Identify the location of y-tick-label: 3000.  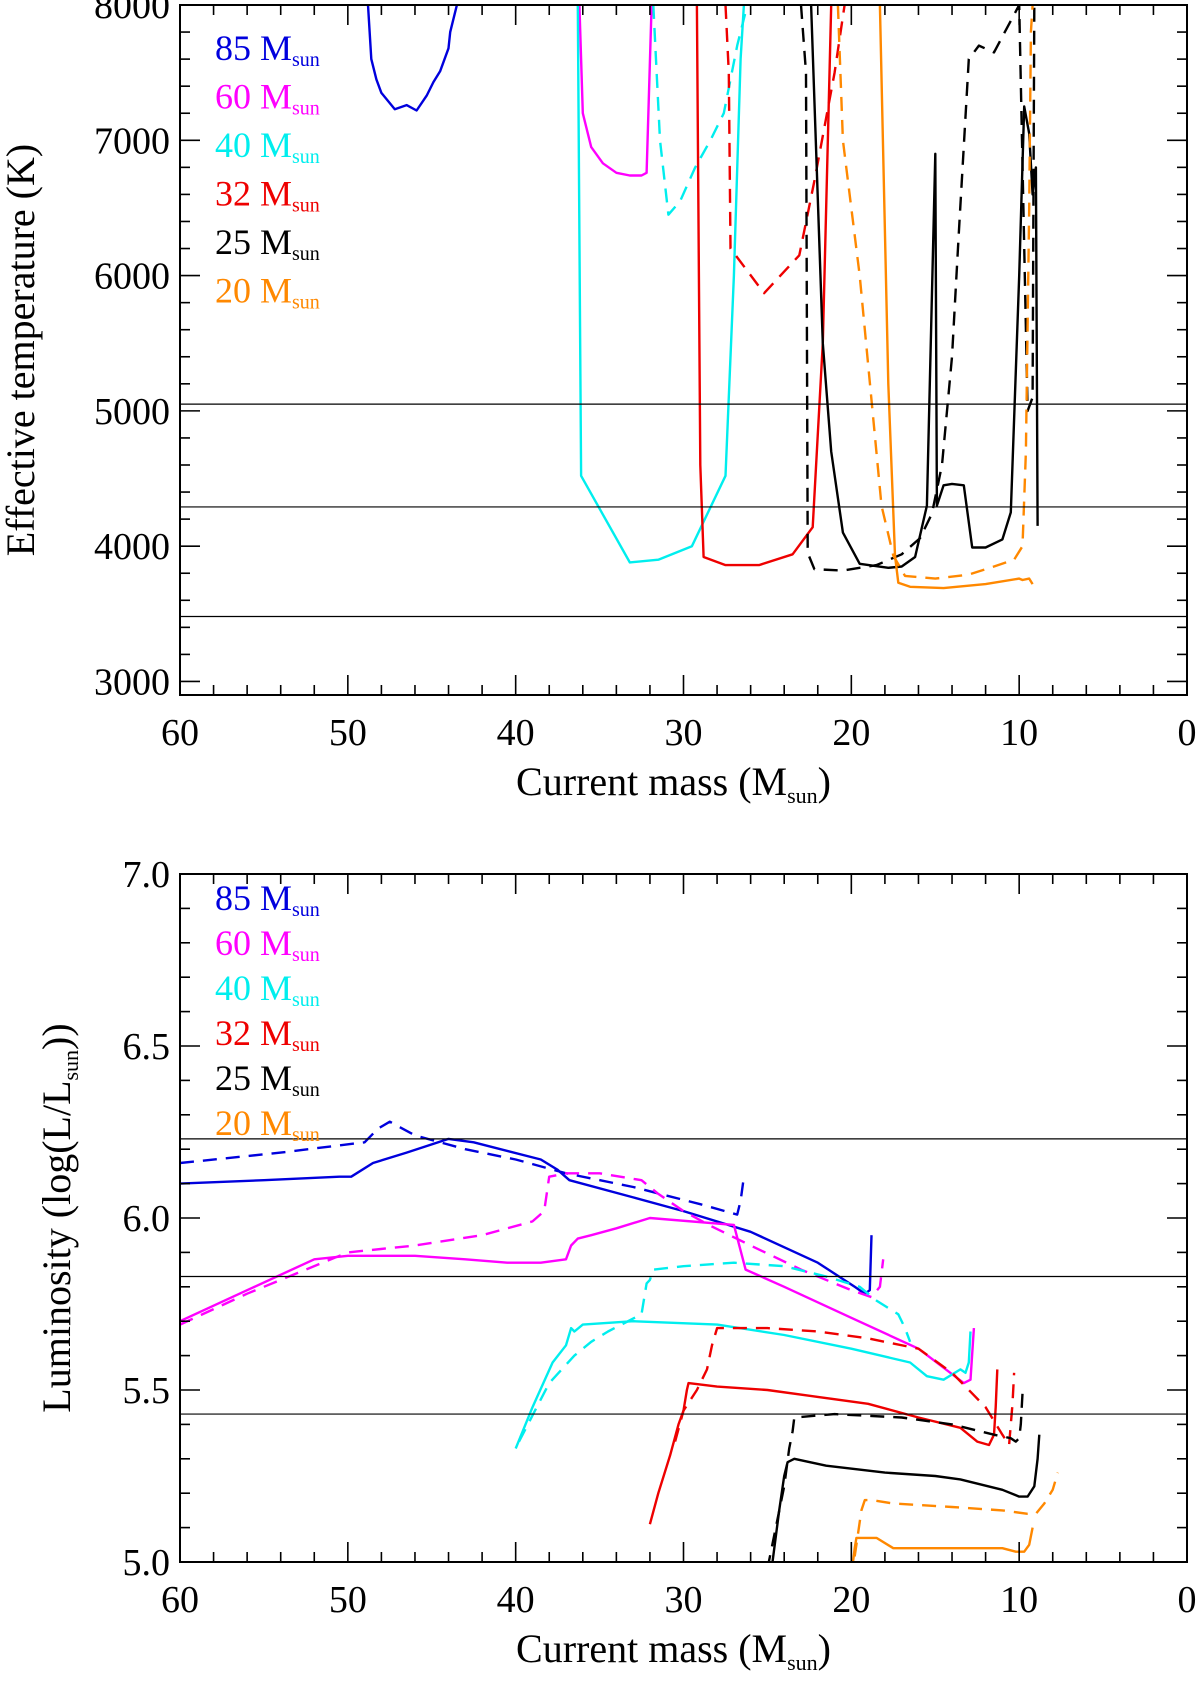
(132, 682).